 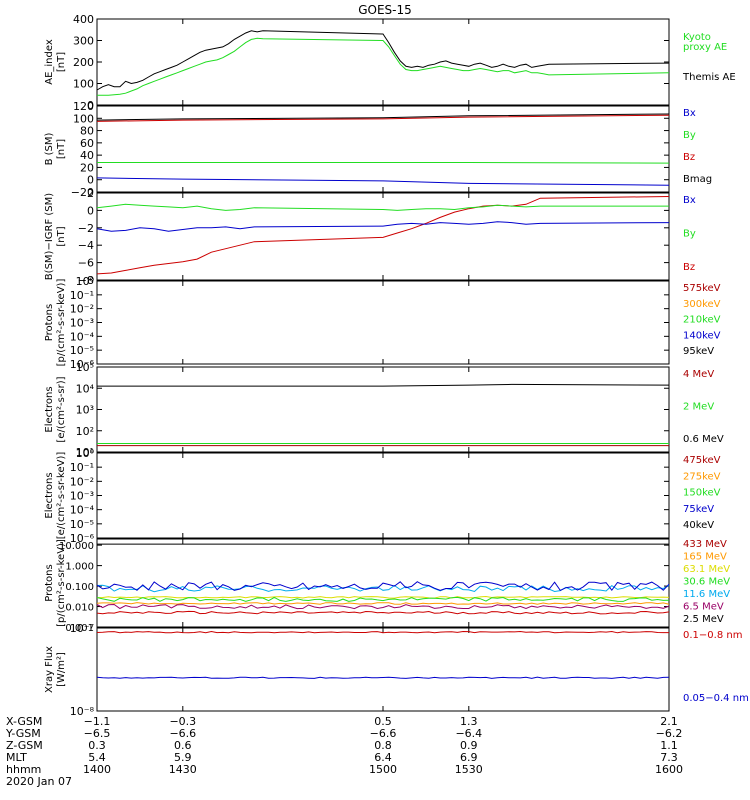 I want to click on xaxis-row-value: −1.1, so click(x=97, y=721).